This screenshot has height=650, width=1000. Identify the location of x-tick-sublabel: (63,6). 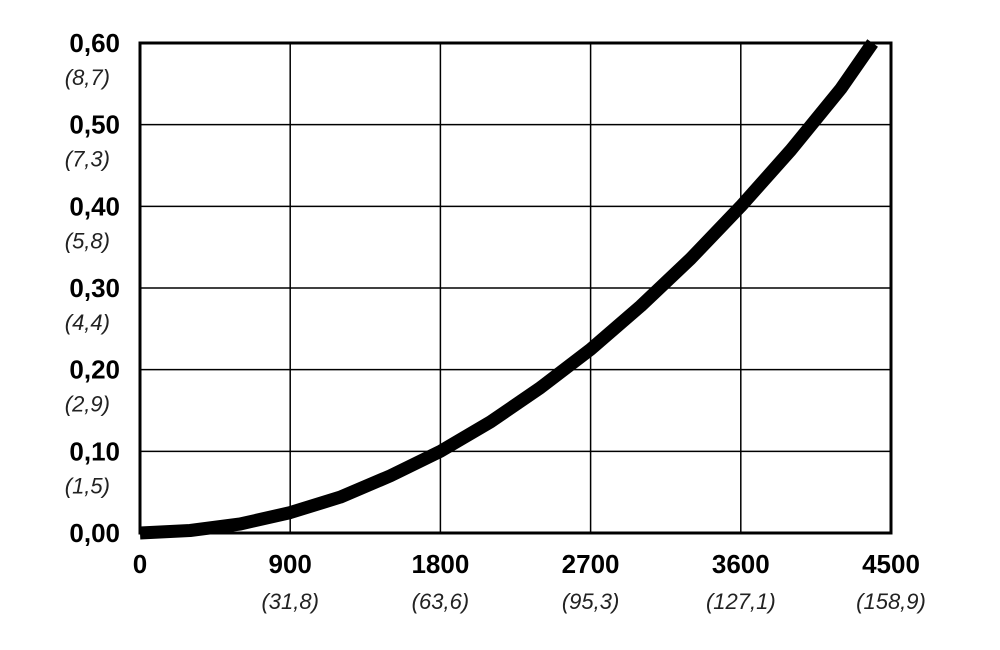
(440, 601).